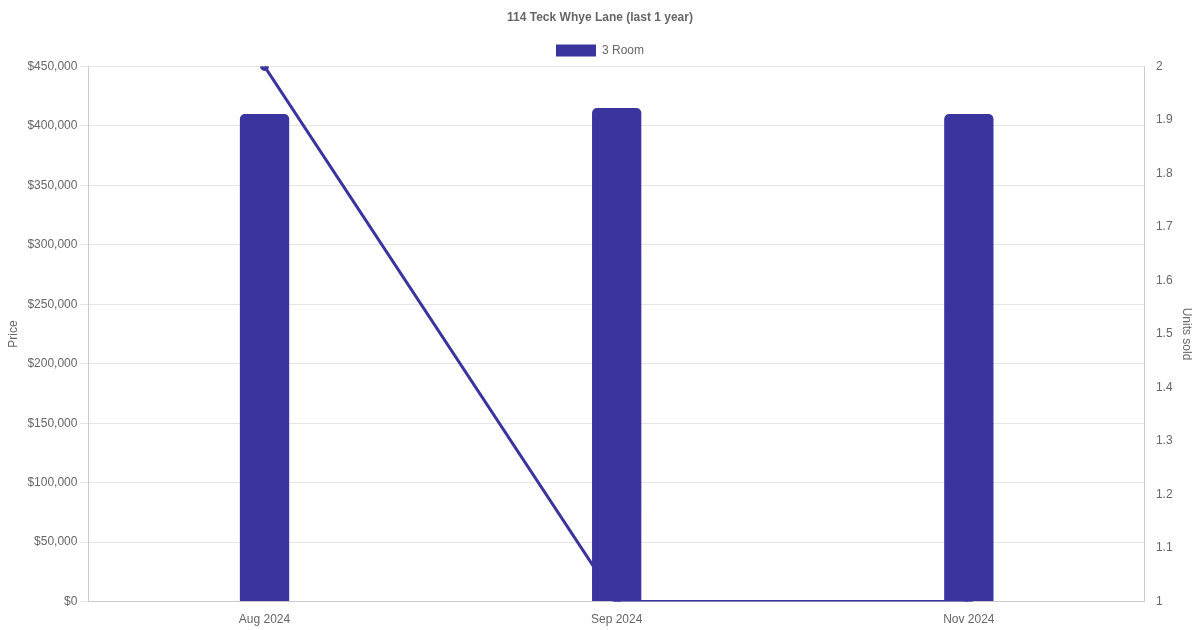 This screenshot has width=1200, height=630. What do you see at coordinates (1187, 334) in the screenshot?
I see `y2-axis-title: Units sold` at bounding box center [1187, 334].